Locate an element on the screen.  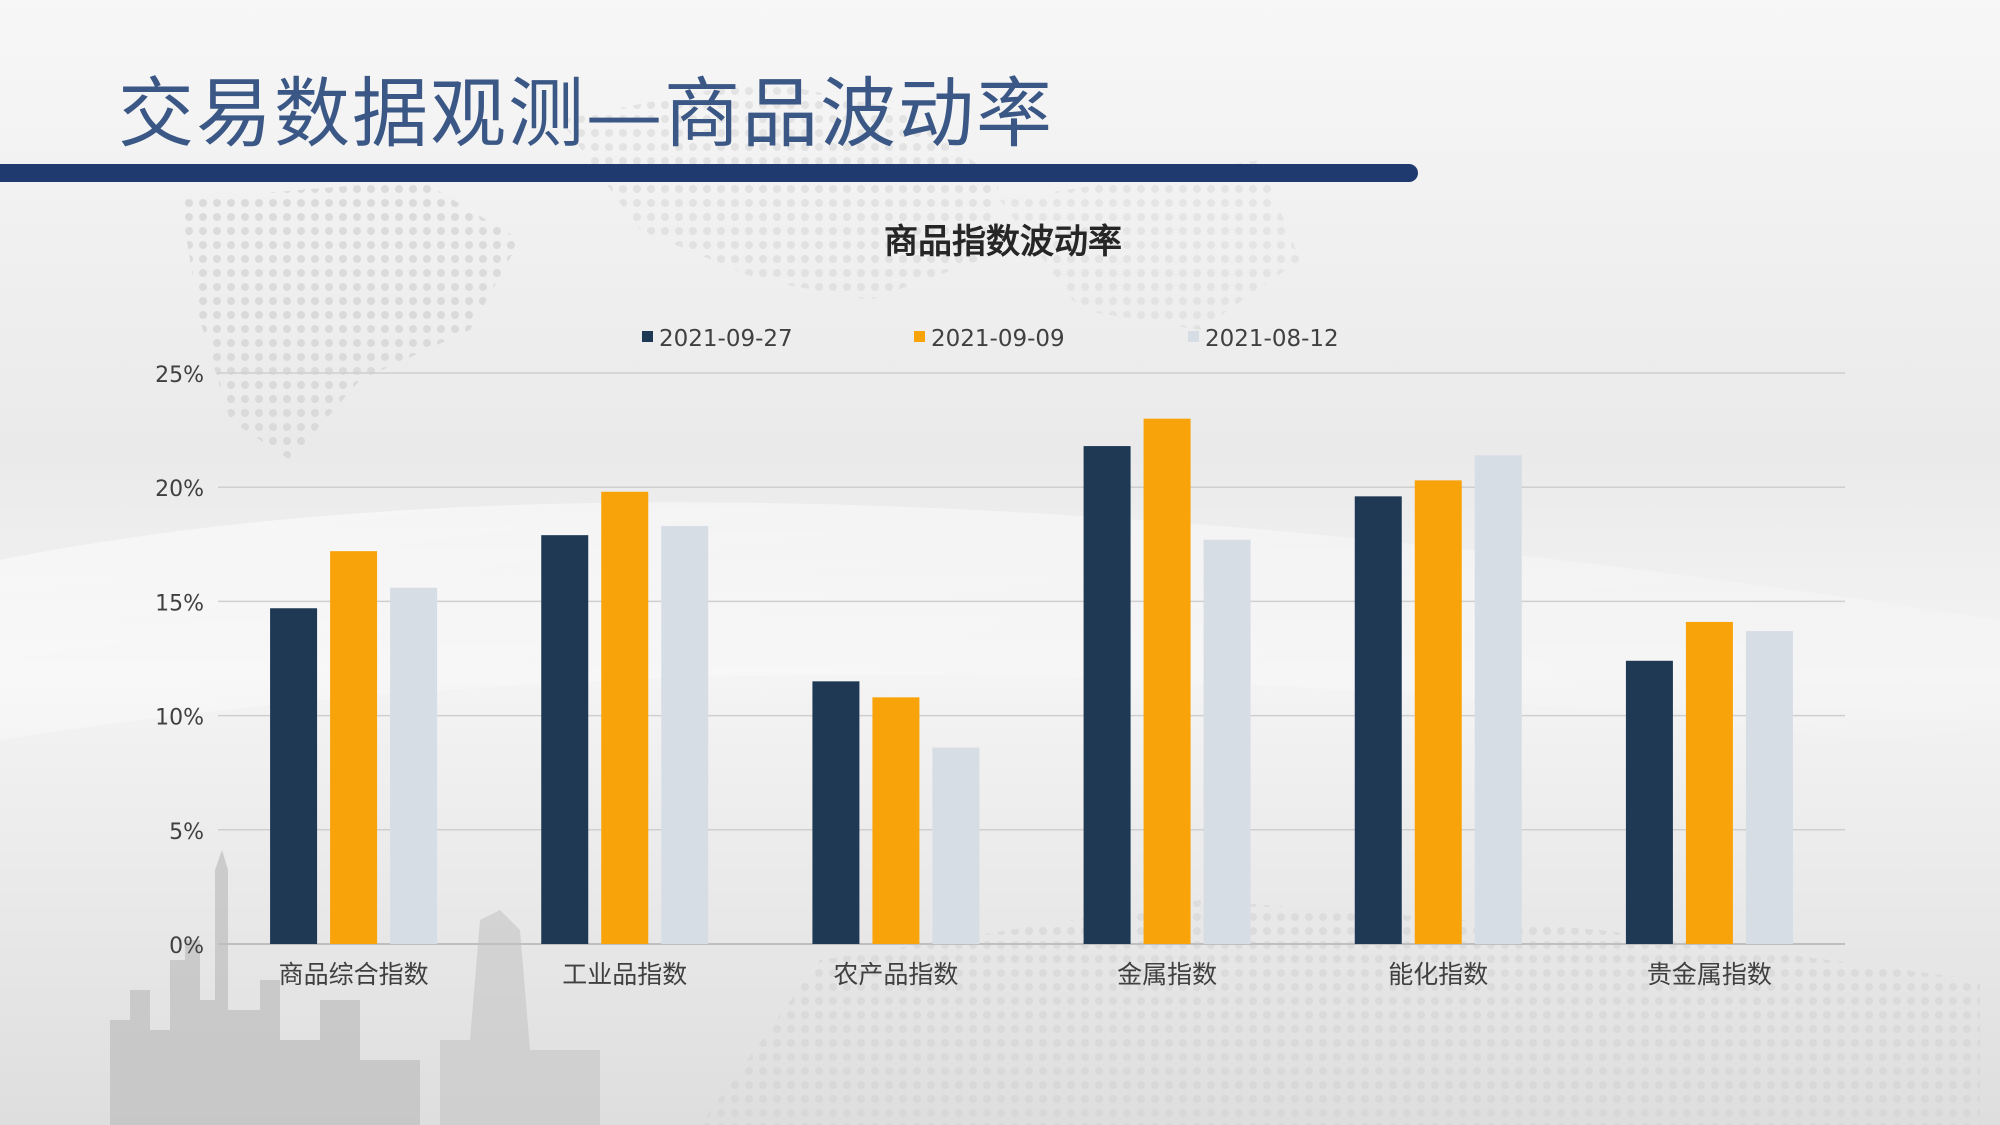
title-accent-bar is located at coordinates (709, 173).